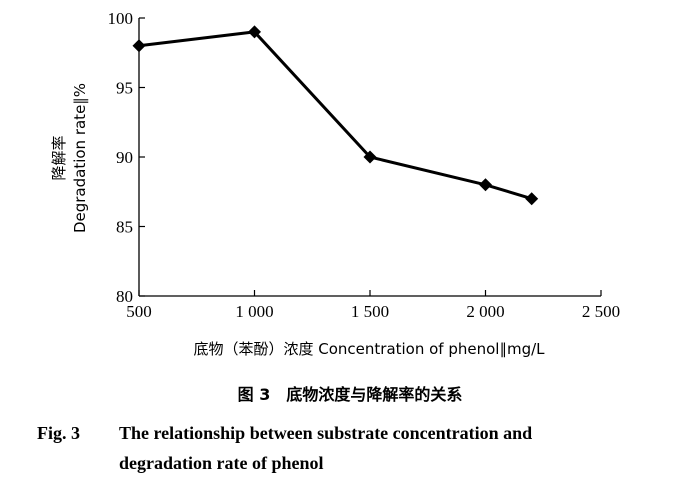 Image resolution: width=700 pixels, height=485 pixels. I want to click on x-tick-label: 2 000, so click(485, 311).